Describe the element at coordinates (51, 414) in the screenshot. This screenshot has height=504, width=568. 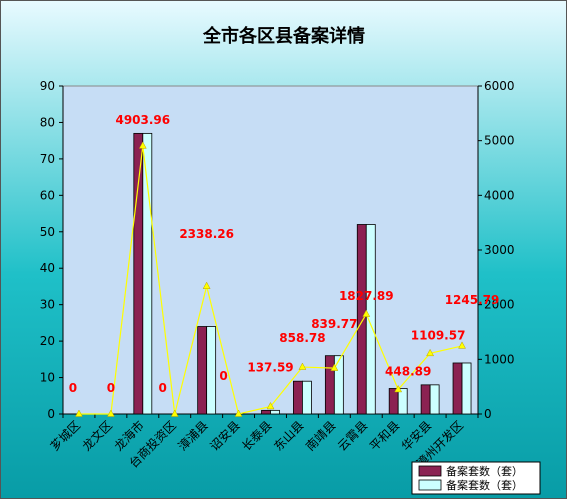
I see `y-left-tick-label: 0` at that location.